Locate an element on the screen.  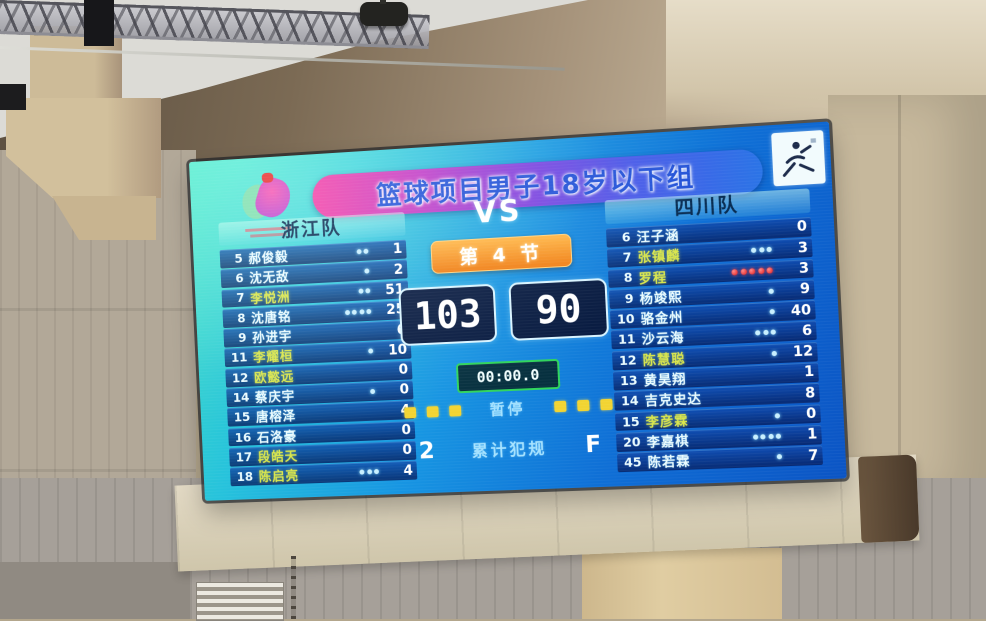
team-fouls-label: 累计犯规 is located at coordinates (509, 449).